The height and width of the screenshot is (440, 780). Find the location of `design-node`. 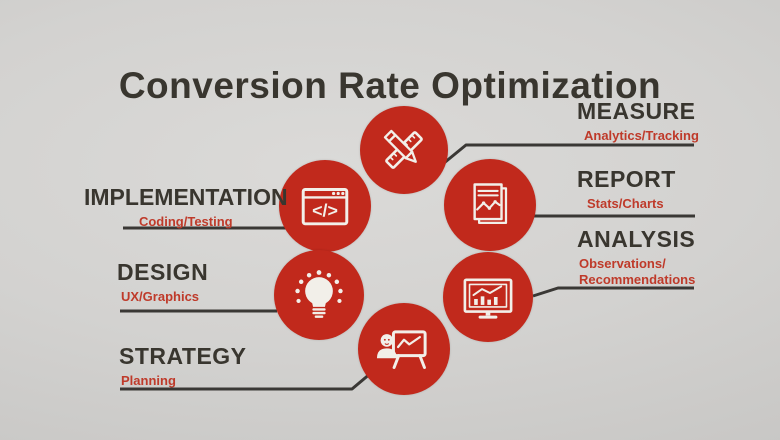

design-node is located at coordinates (319, 295).